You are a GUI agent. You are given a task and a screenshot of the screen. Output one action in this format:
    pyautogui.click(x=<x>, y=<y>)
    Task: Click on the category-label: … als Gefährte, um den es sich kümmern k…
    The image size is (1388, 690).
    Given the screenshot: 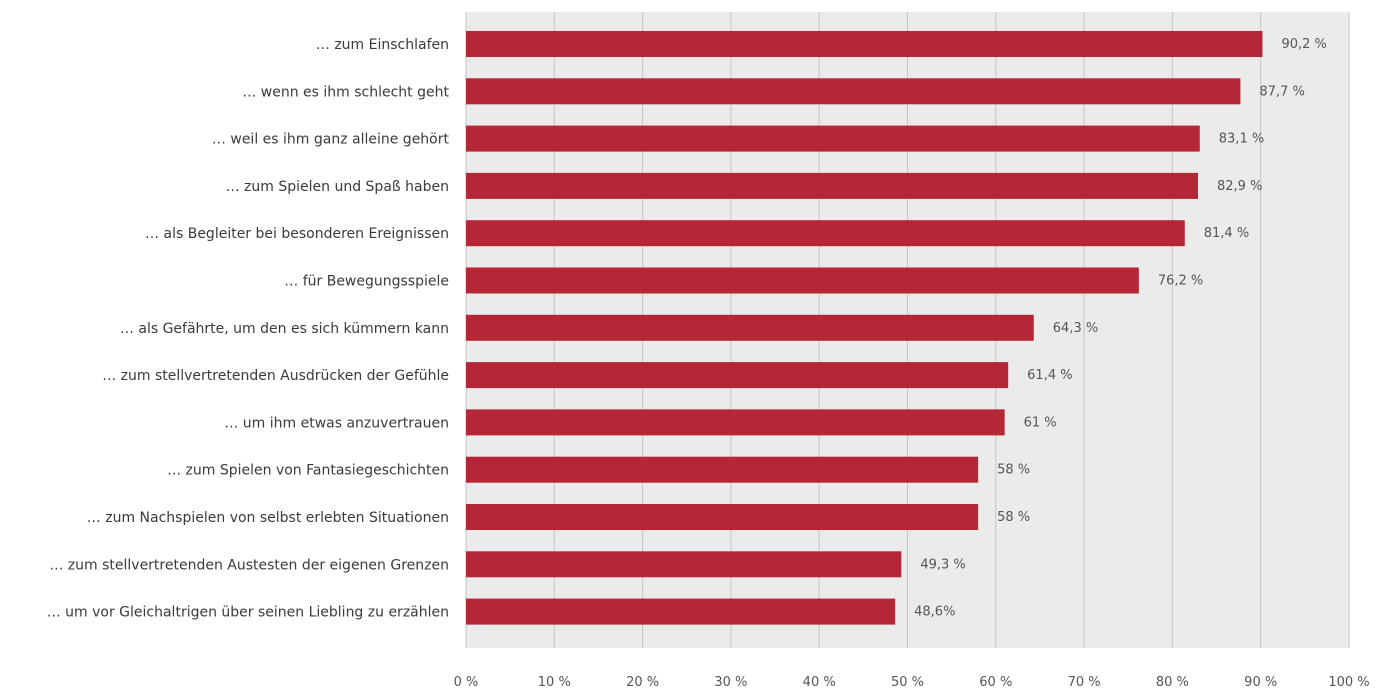 What is the action you would take?
    pyautogui.click(x=284, y=329)
    